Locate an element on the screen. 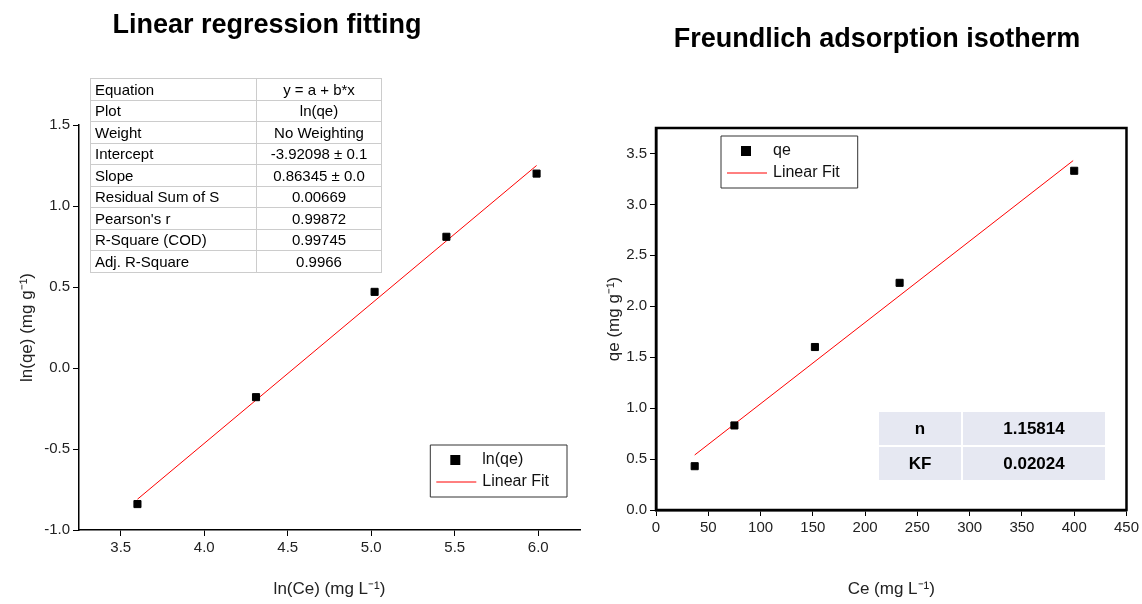  chart-title: Linear regression fitting is located at coordinates (267, 24).